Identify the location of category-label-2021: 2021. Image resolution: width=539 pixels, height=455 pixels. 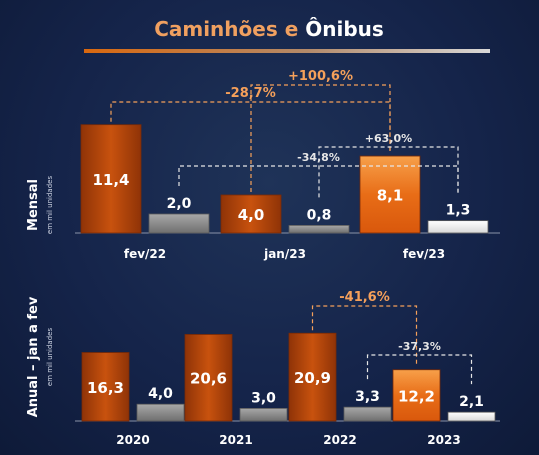
(235, 440).